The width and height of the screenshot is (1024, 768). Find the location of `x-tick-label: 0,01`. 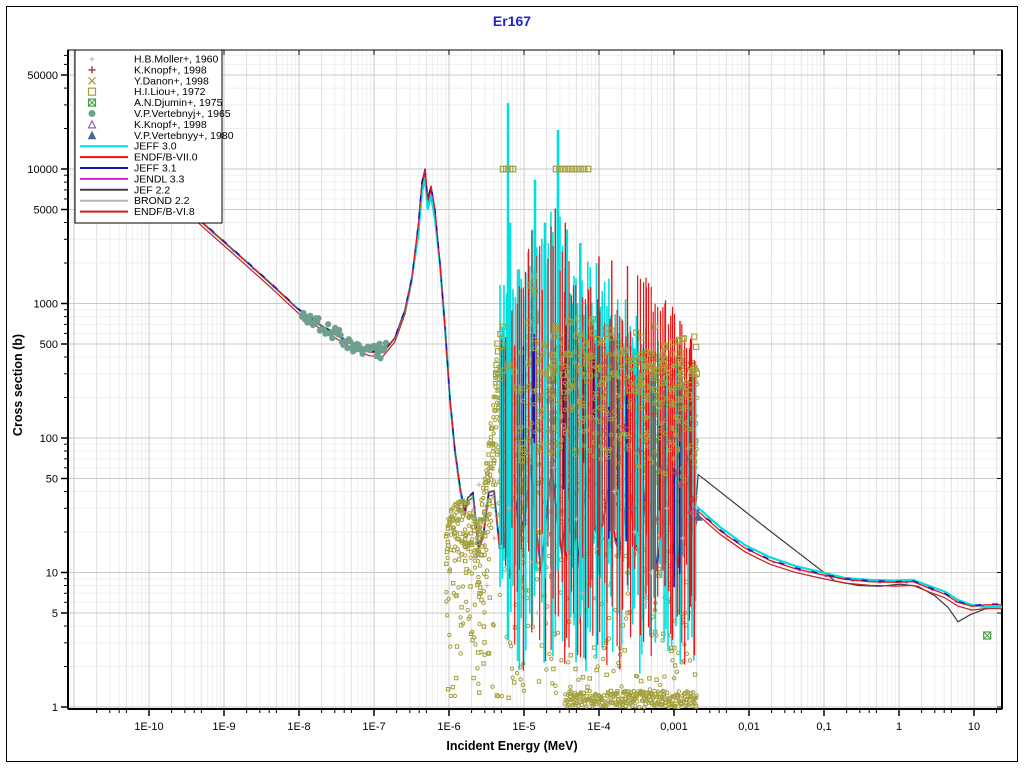

x-tick-label: 0,01 is located at coordinates (748, 727).